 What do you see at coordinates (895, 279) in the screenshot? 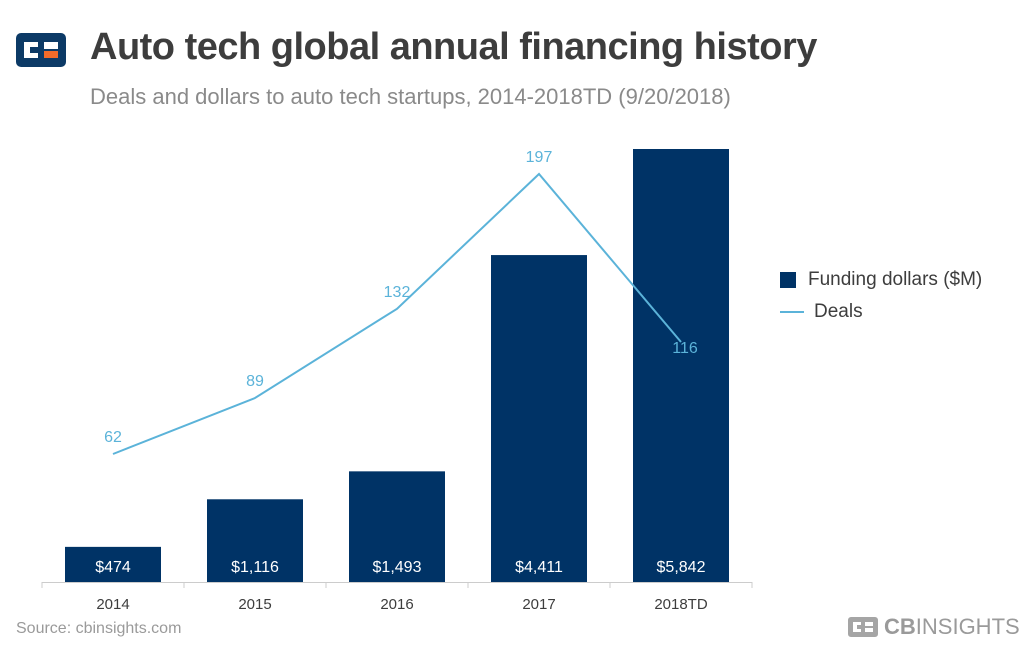
I see `legend-label-funding: Funding dollars ($M)` at bounding box center [895, 279].